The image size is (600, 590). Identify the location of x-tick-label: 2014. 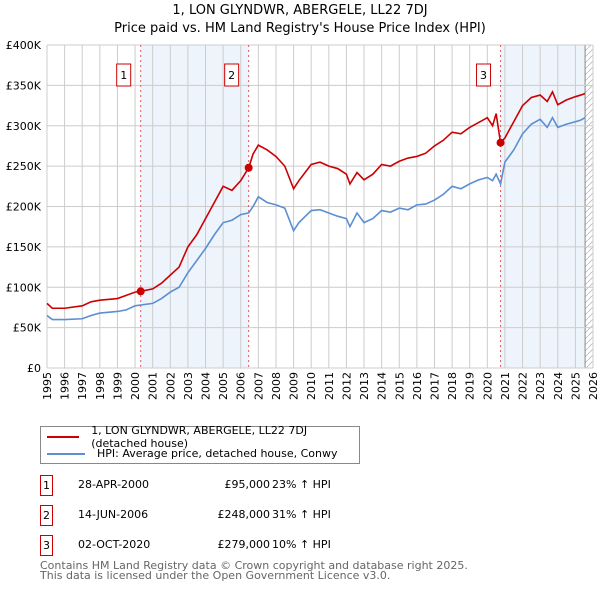
(382, 386).